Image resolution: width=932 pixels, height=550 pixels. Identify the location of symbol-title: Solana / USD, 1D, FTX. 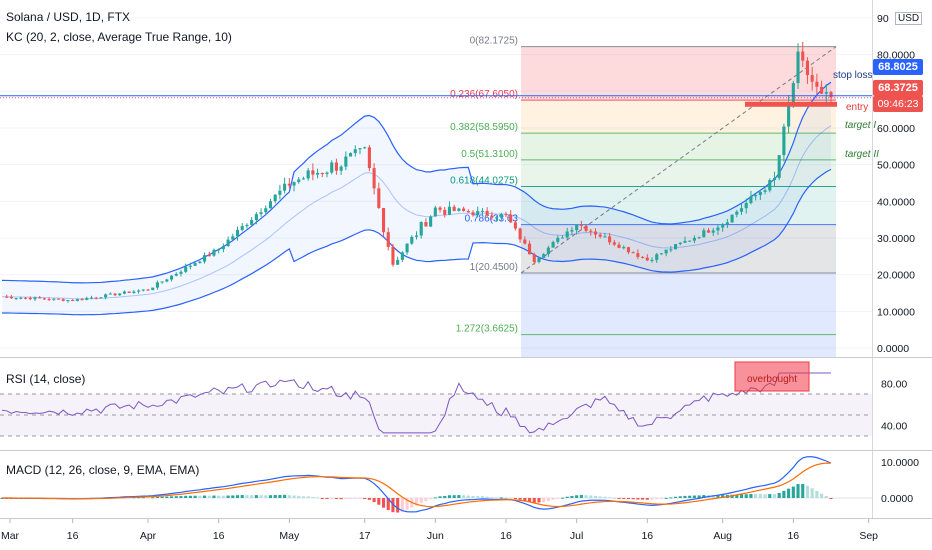
(68, 17).